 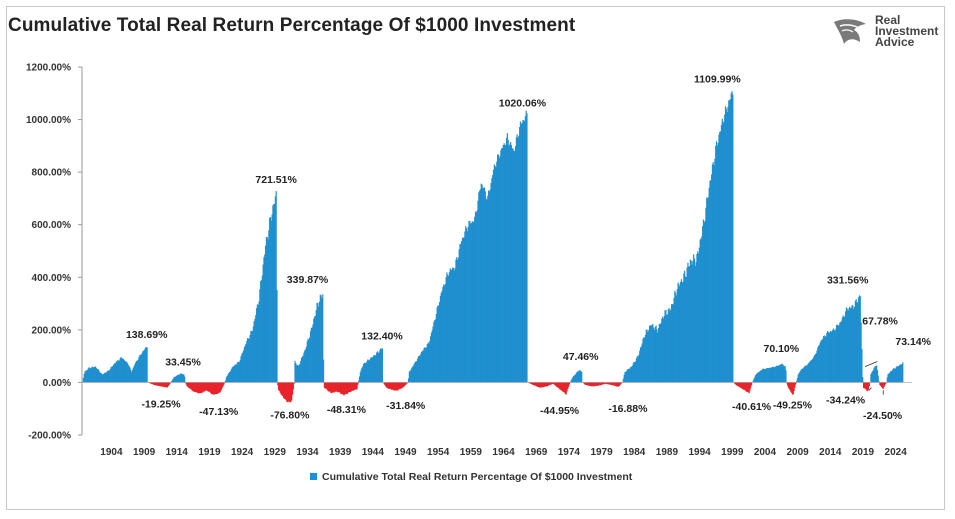 What do you see at coordinates (870, 389) in the screenshot?
I see `label-leader-line` at bounding box center [870, 389].